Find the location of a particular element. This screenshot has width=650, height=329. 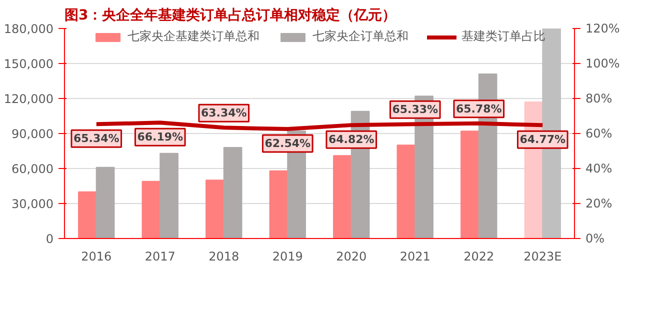

legend-label: 七家央企基建类订单总和 is located at coordinates (194, 36).